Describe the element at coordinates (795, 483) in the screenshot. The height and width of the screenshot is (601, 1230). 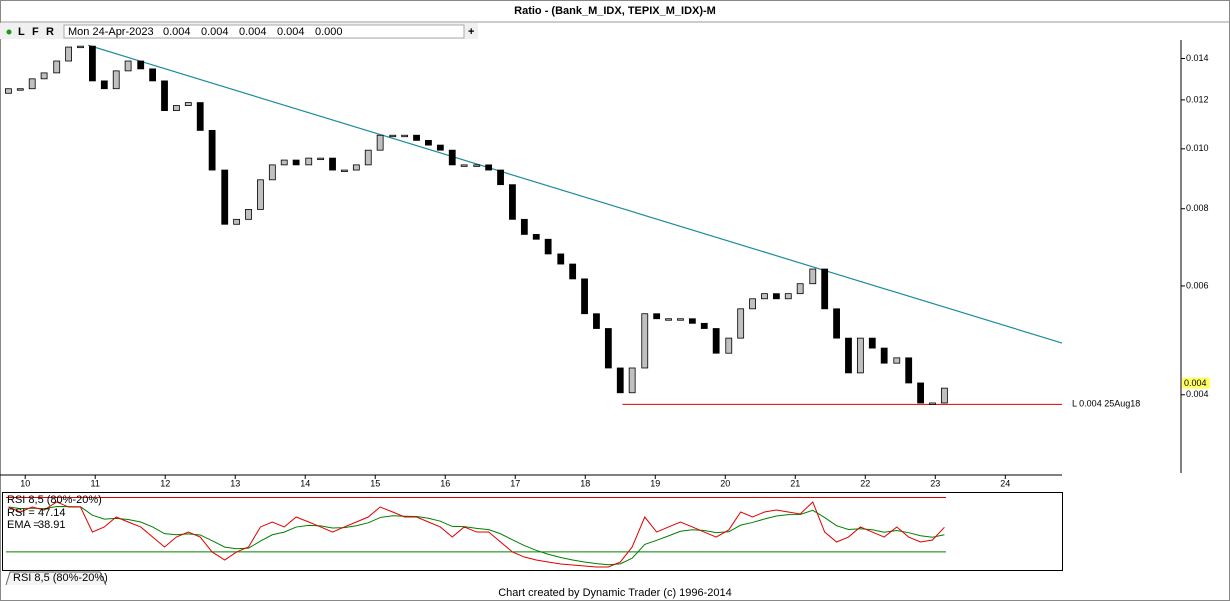
I see `x-tick-label: 21` at that location.